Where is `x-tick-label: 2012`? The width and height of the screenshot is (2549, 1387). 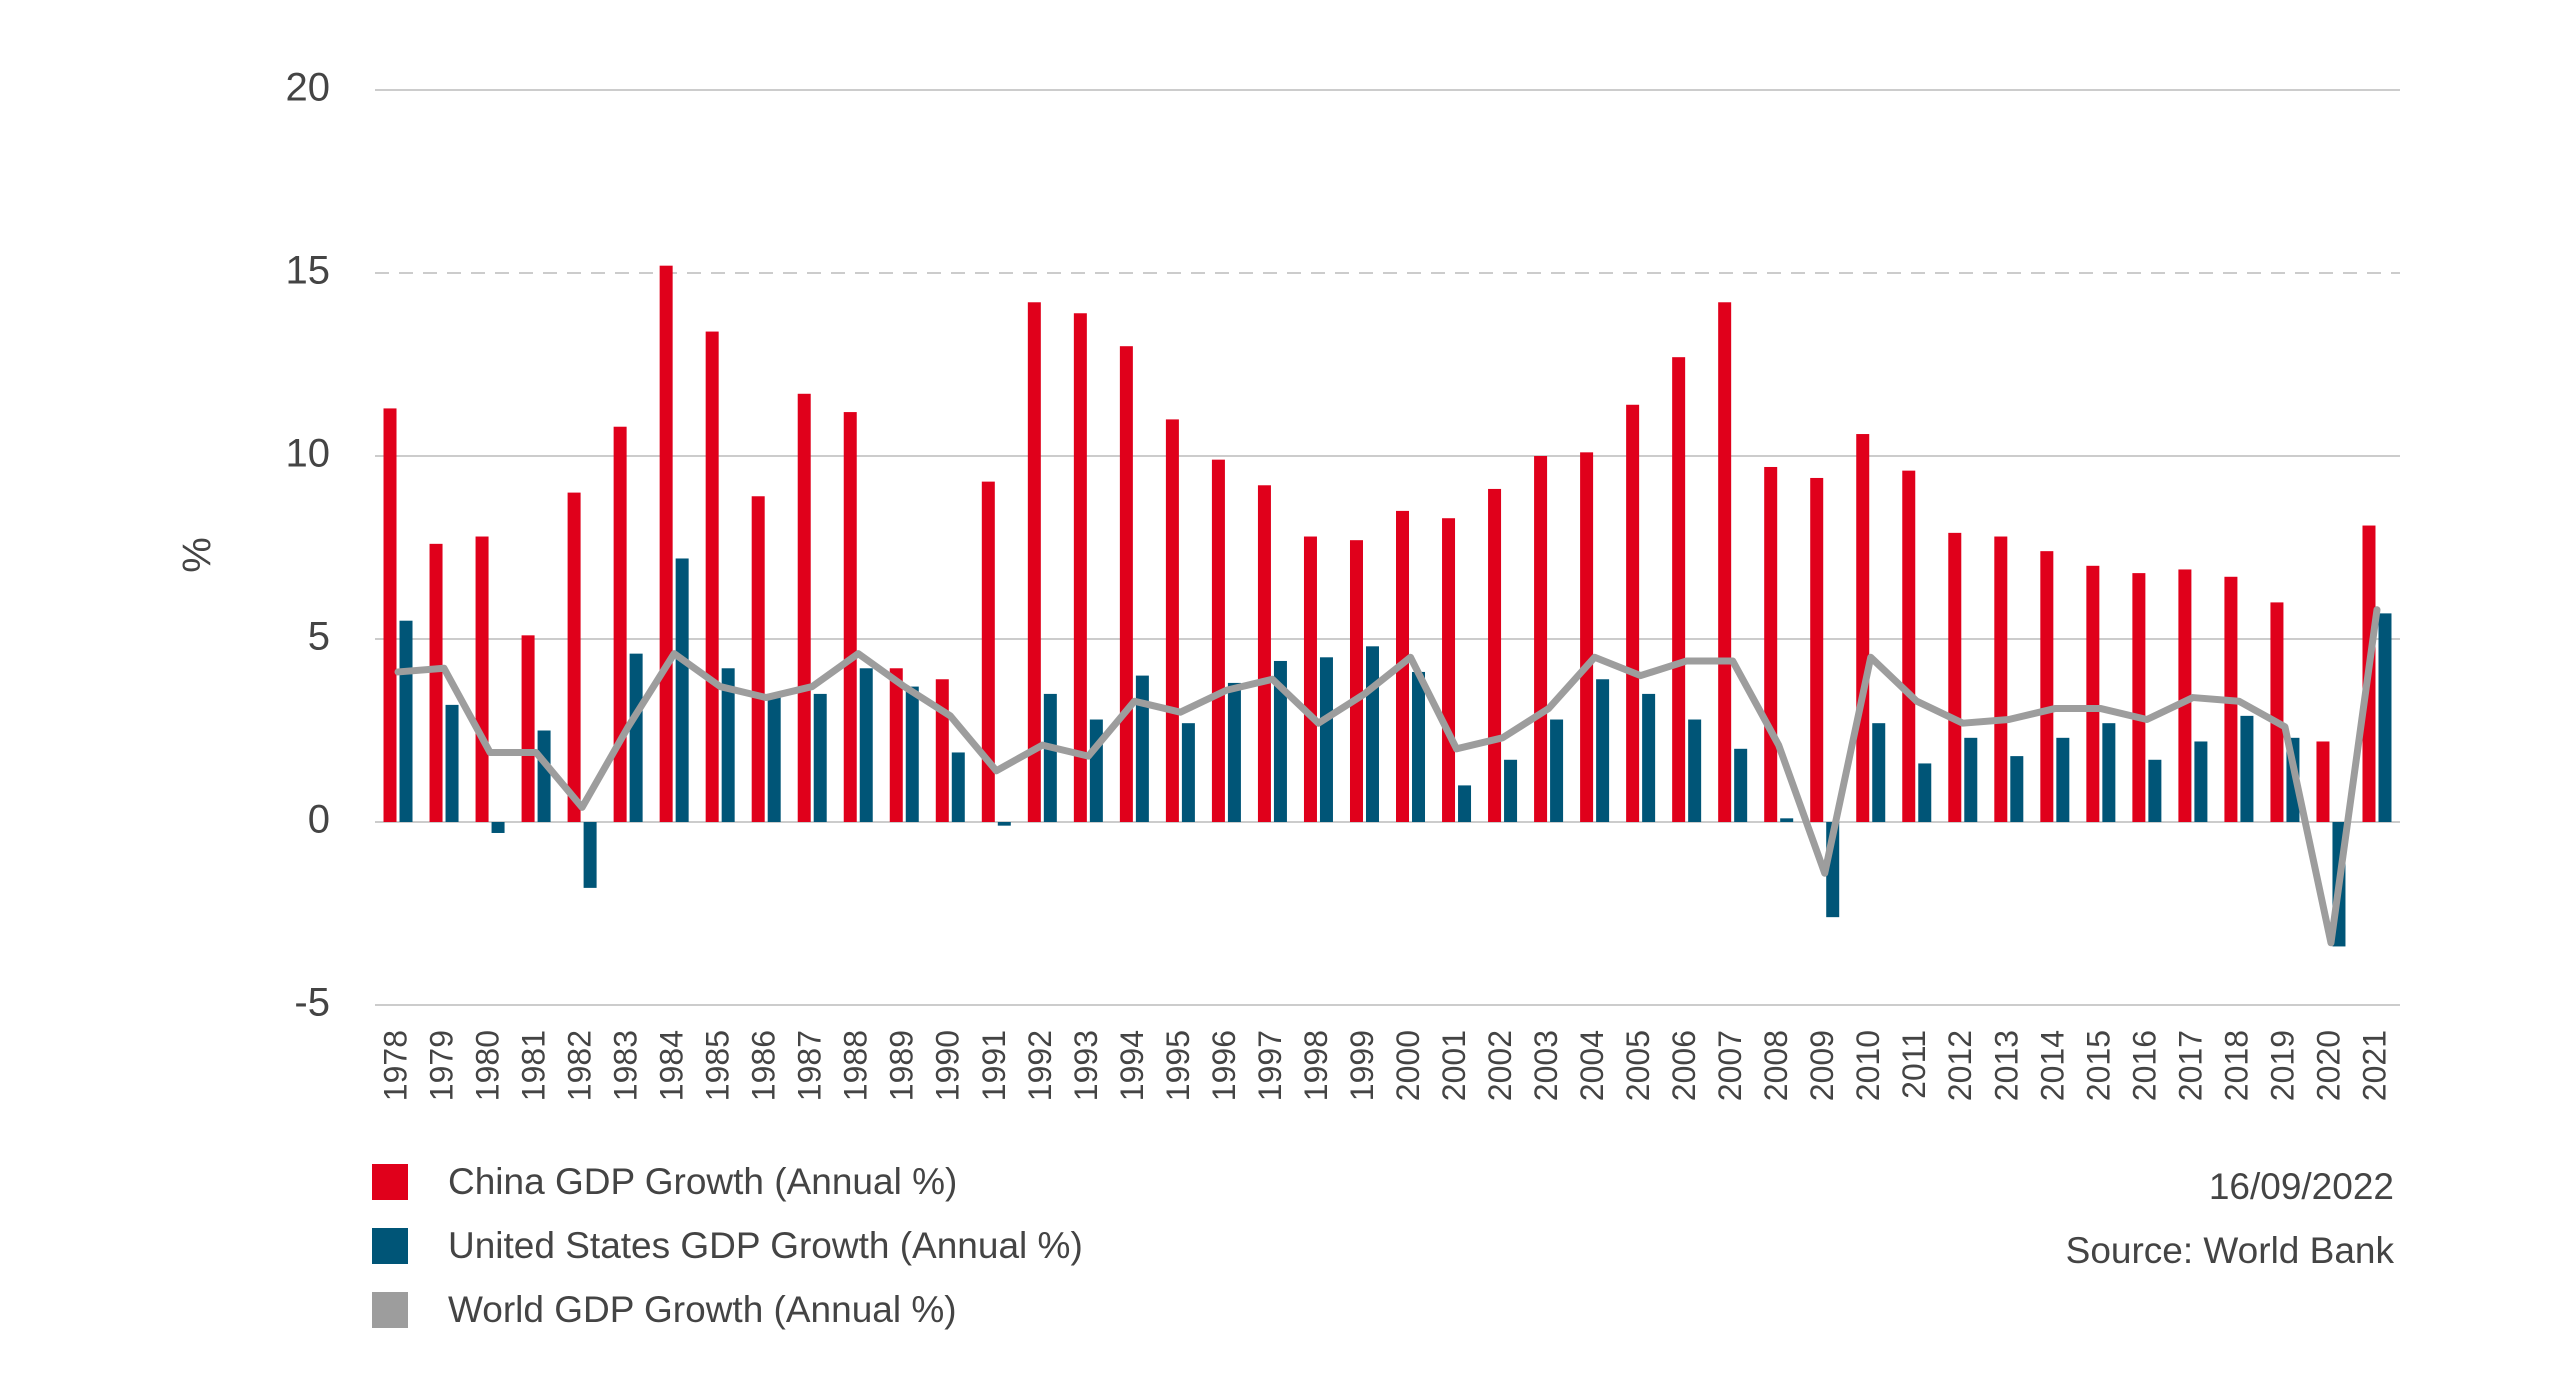 x-tick-label: 2012 is located at coordinates (1960, 1065).